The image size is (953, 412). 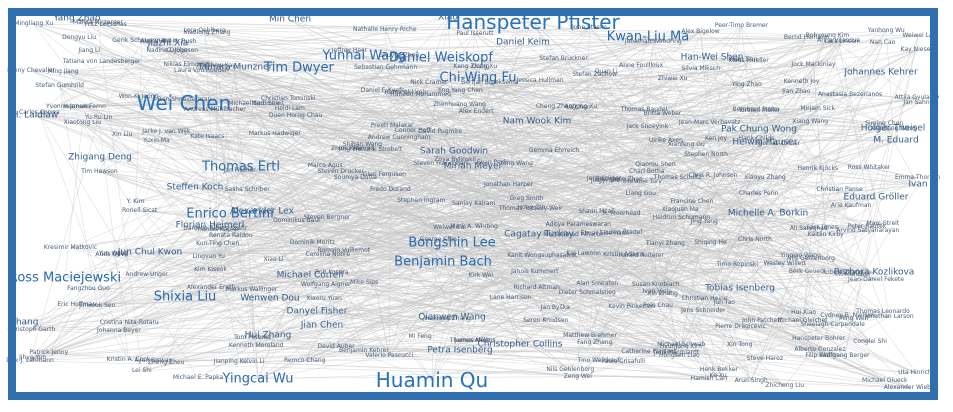 I want to click on author-node-label: Stephen North, so click(x=706, y=155).